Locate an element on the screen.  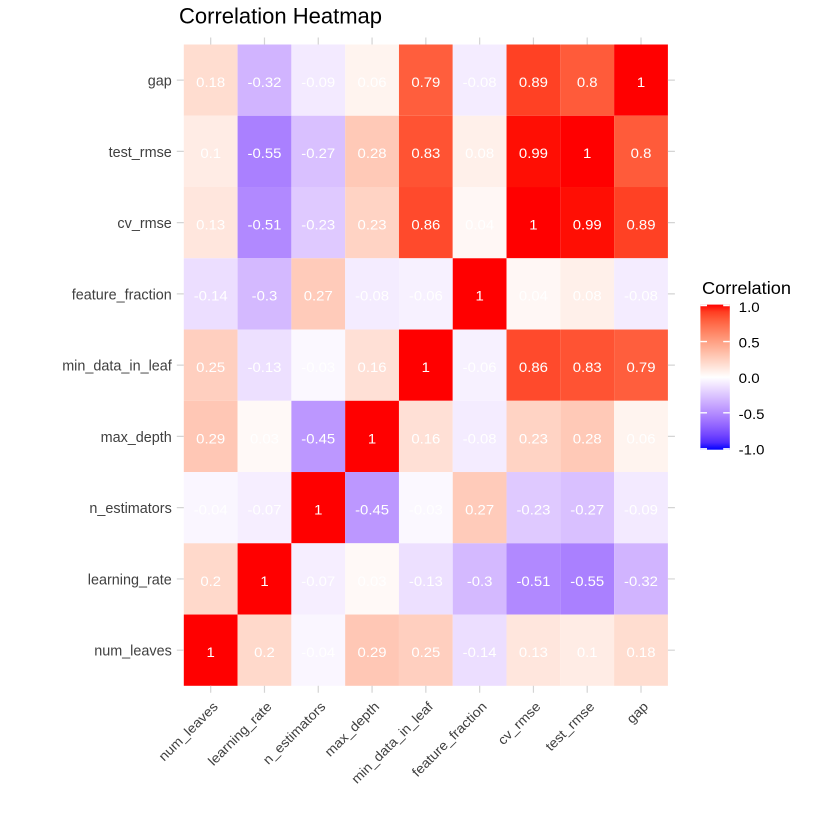
svg-text: test_rmse is located at coordinates (140, 153).